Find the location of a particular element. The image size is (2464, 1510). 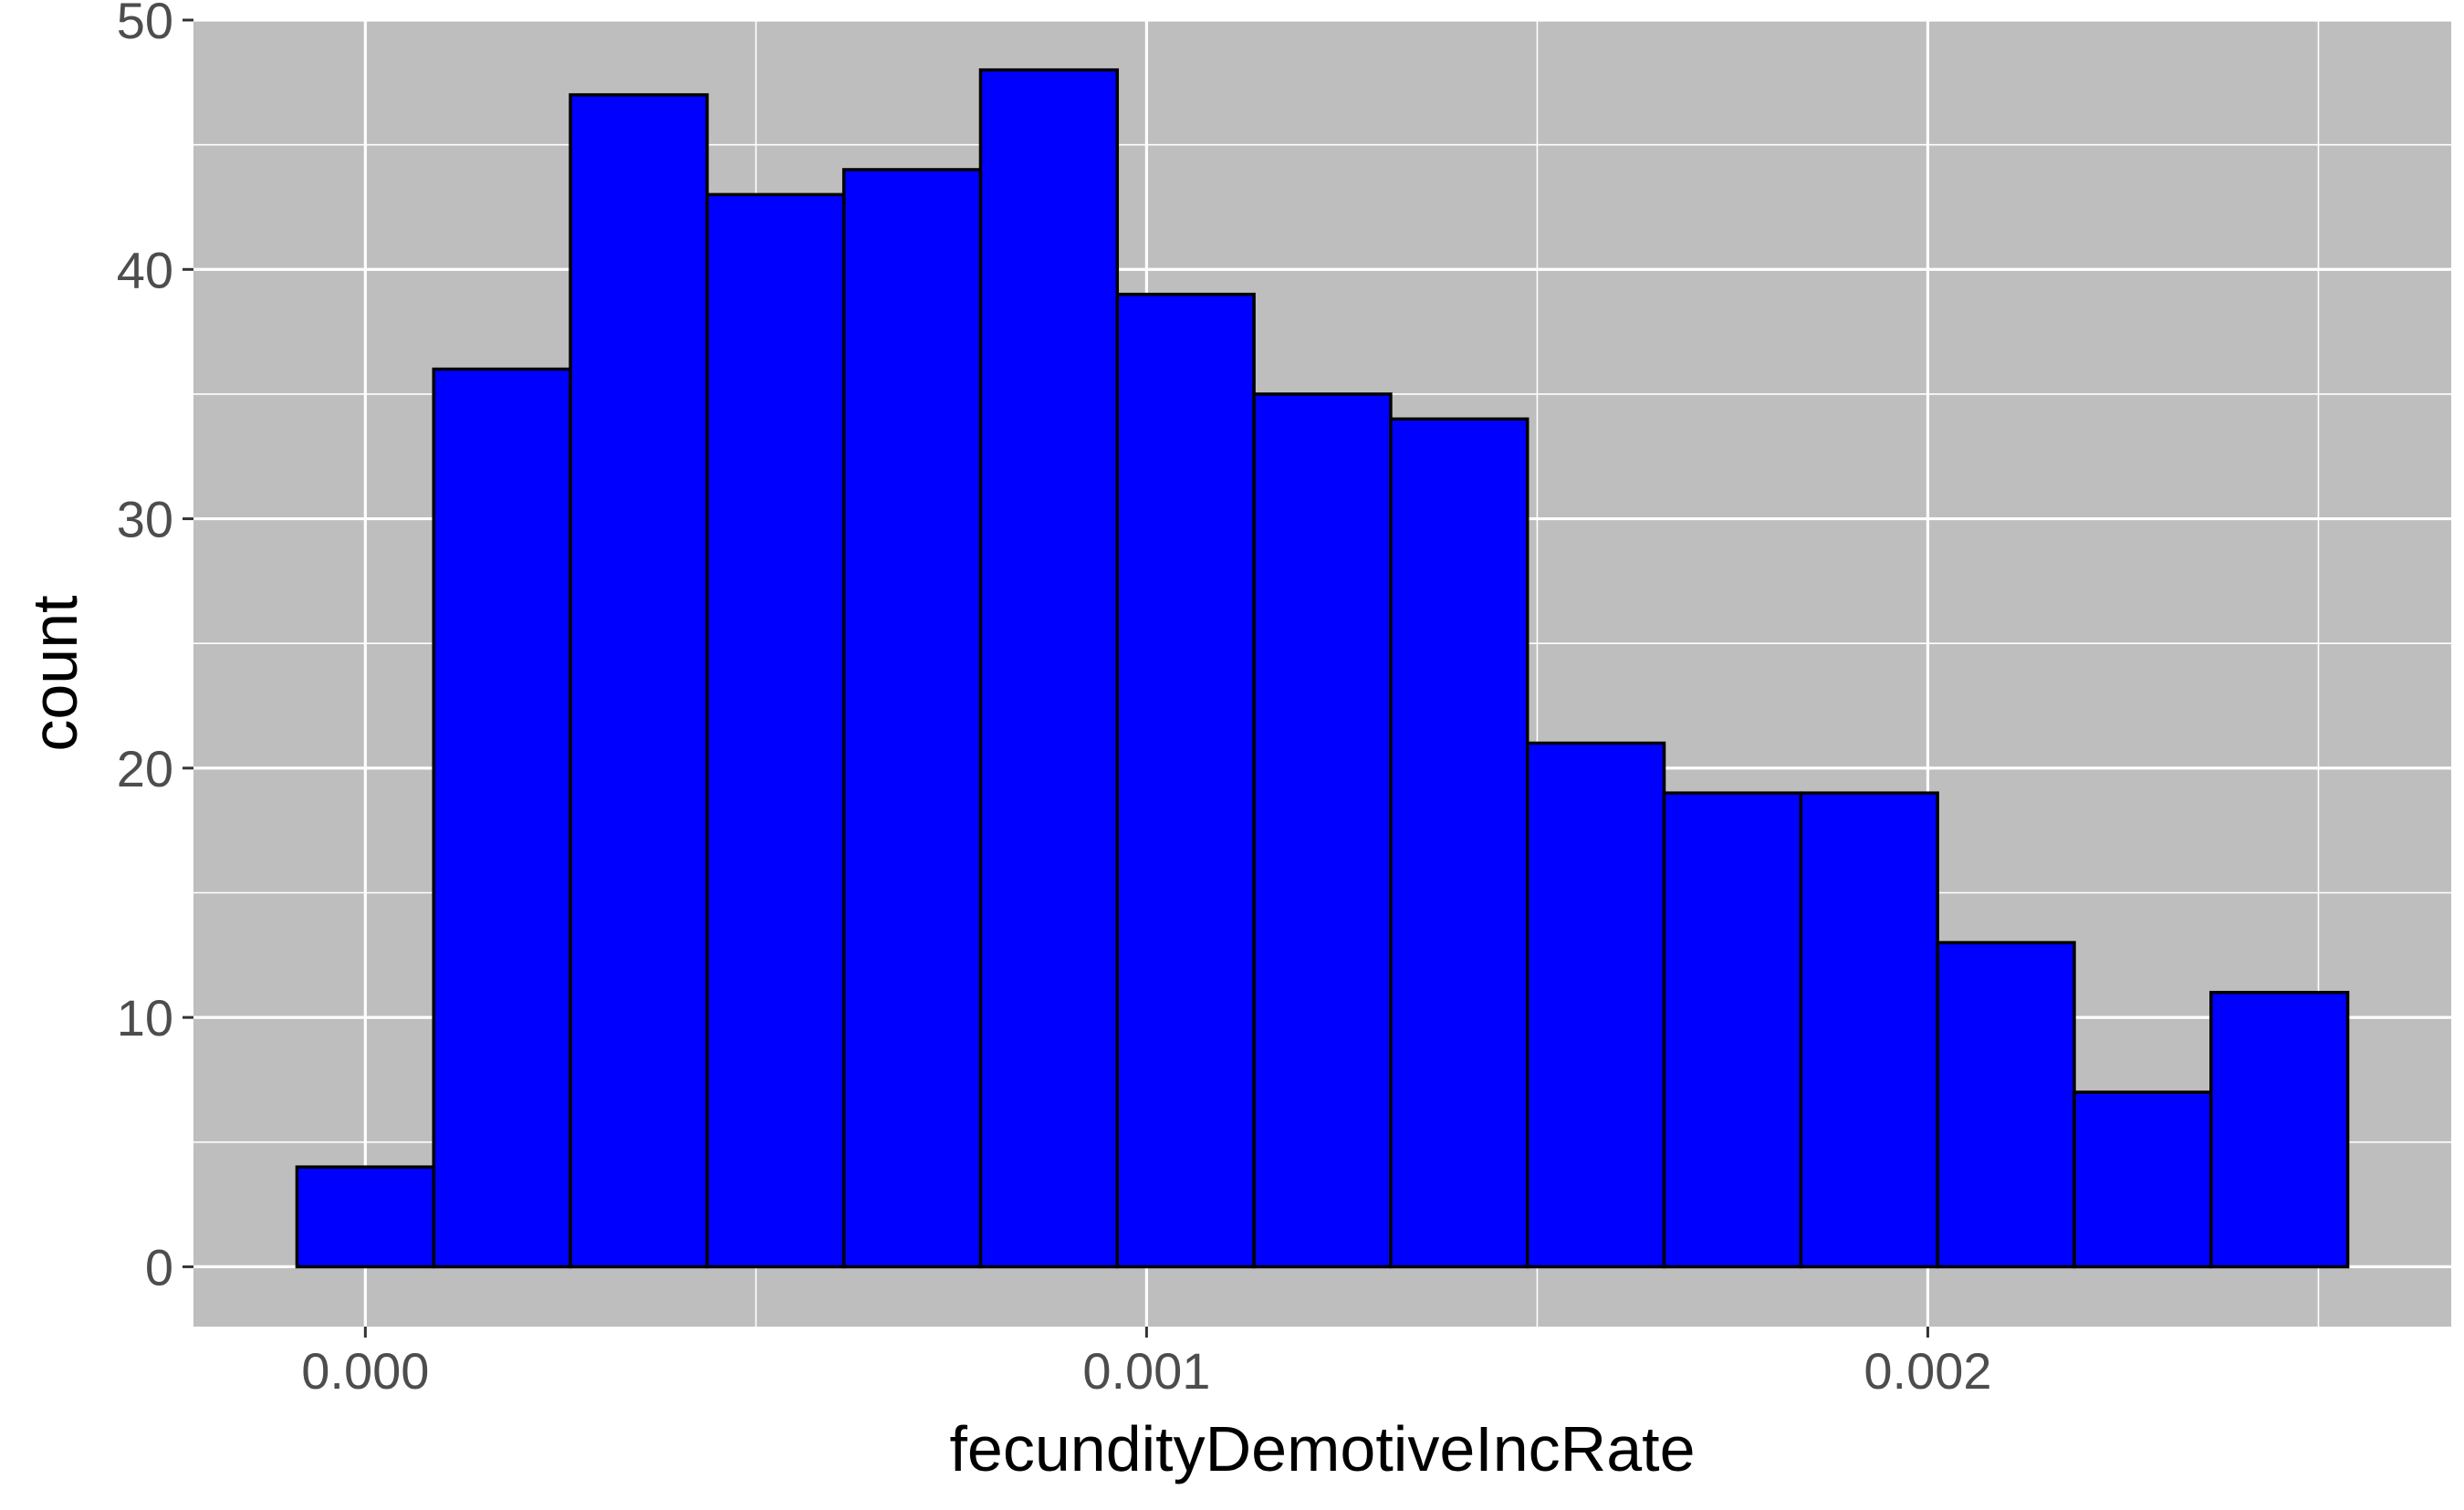

x-tick-label: 0.001 is located at coordinates (1146, 1371).